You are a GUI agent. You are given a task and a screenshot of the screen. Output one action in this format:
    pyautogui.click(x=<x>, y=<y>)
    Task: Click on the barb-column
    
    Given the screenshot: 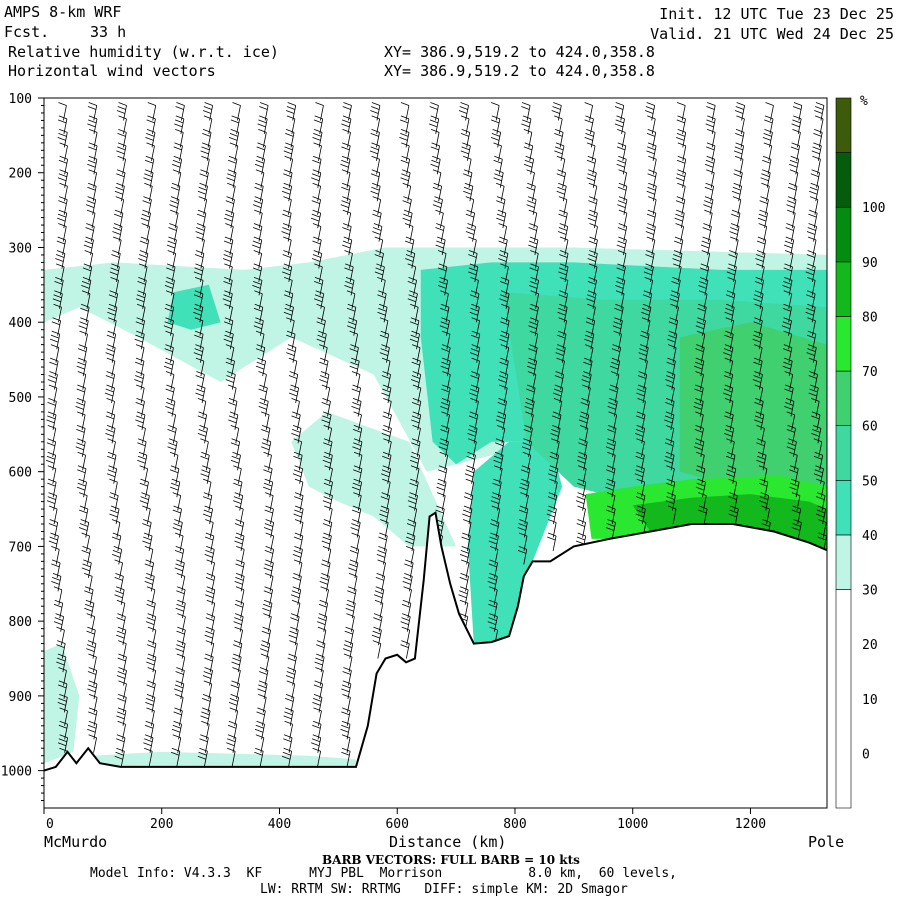 What is the action you would take?
    pyautogui.click(x=734, y=313)
    